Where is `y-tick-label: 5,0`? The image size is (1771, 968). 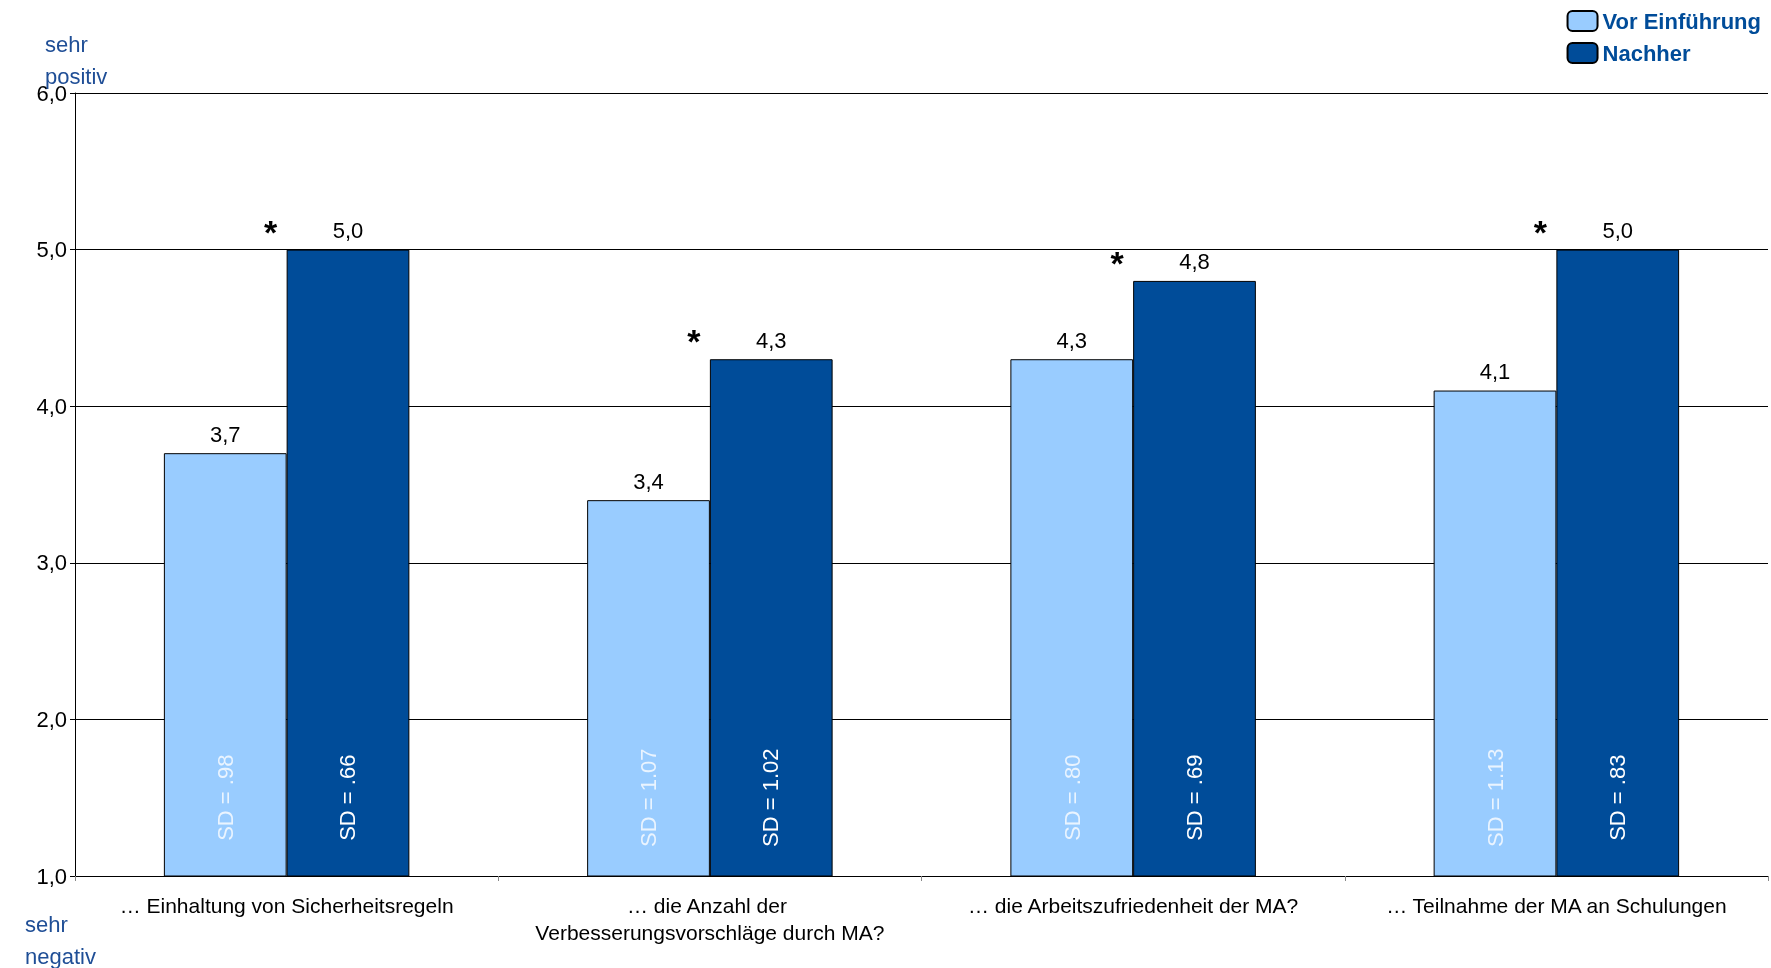
y-tick-label: 5,0 is located at coordinates (51, 250).